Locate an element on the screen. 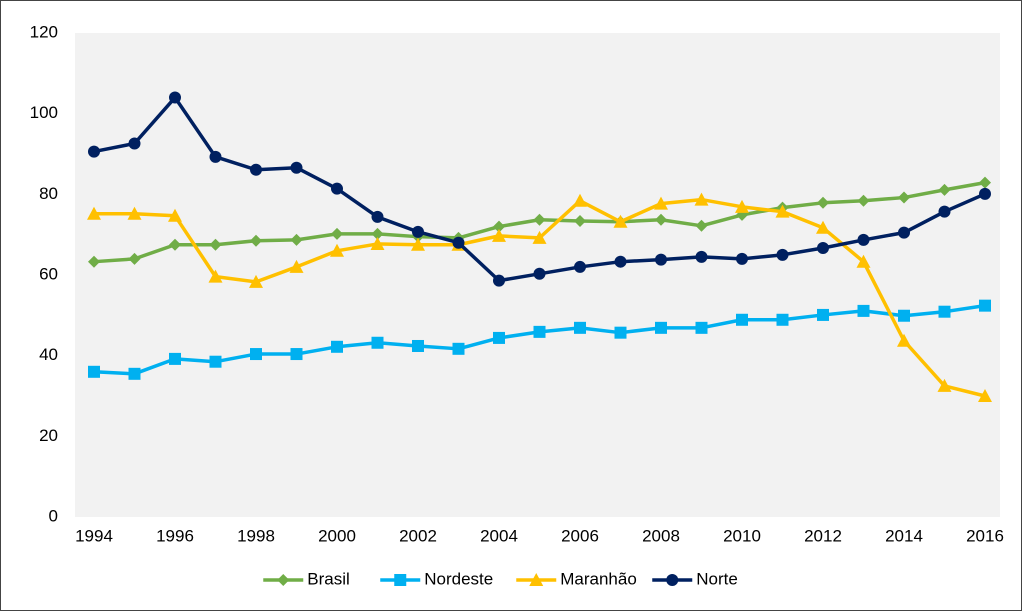  legend-label: Brasil is located at coordinates (328, 578).